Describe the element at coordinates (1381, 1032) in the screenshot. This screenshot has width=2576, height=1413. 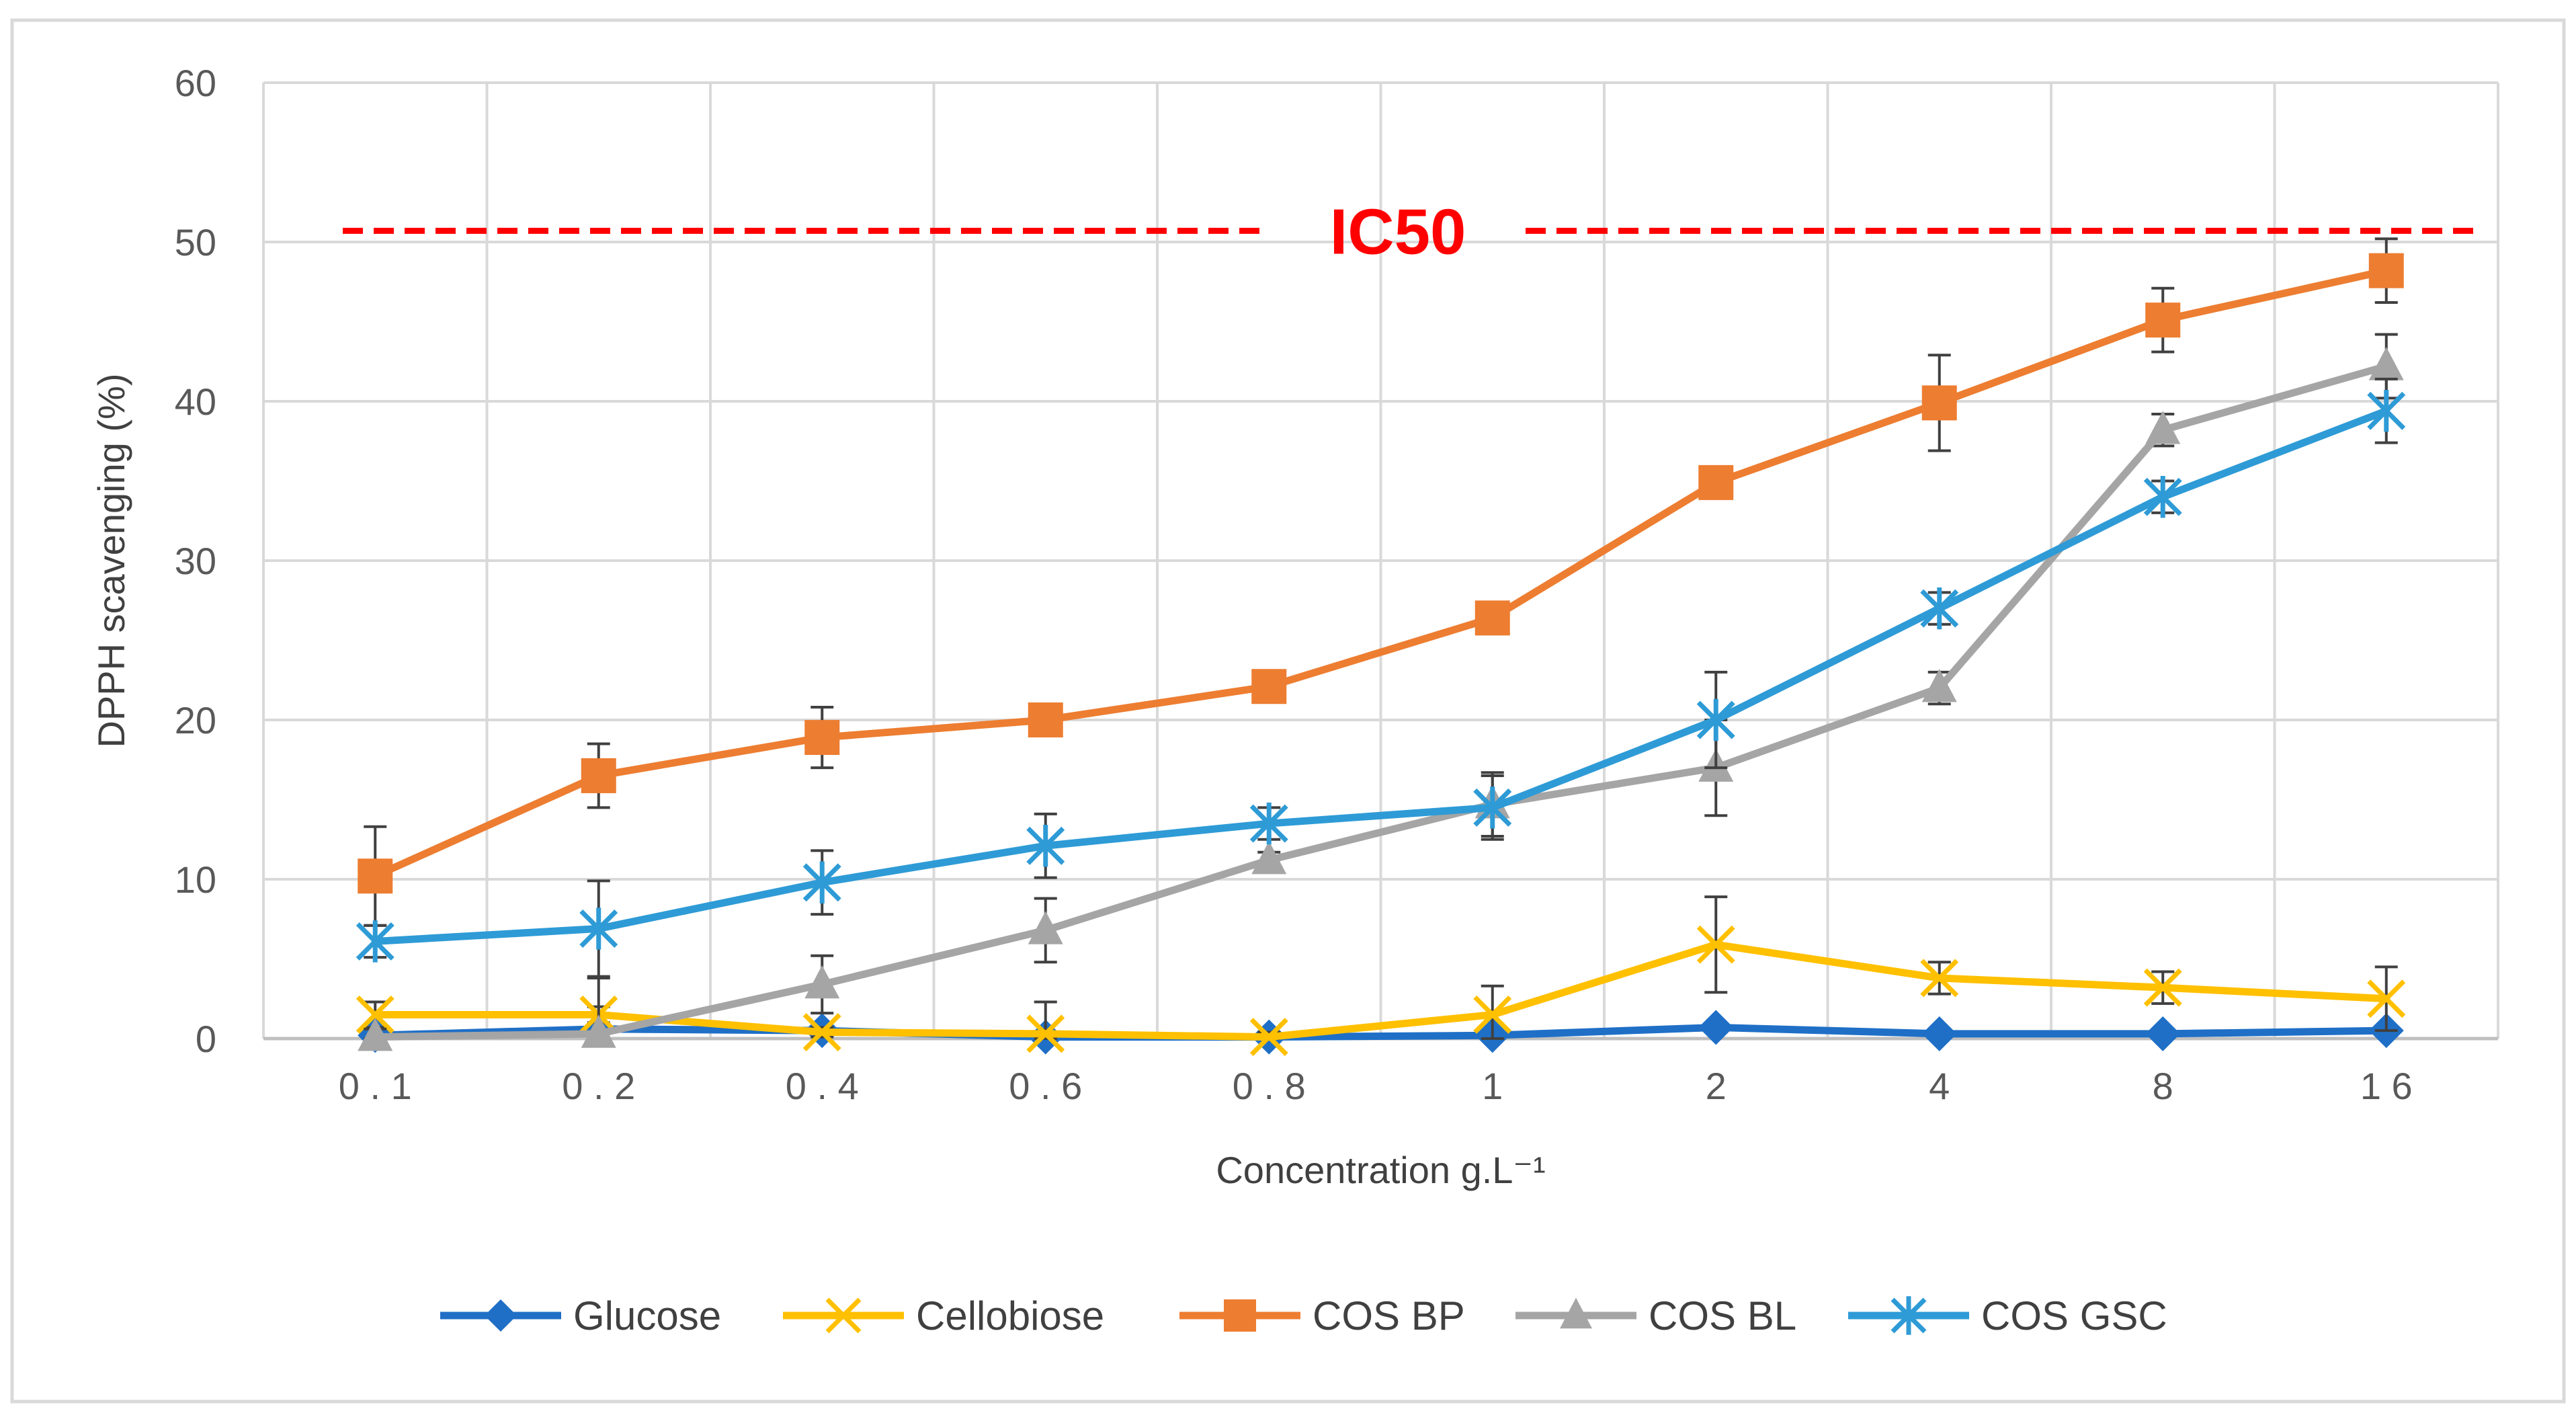
I see `series-line-glucose` at that location.